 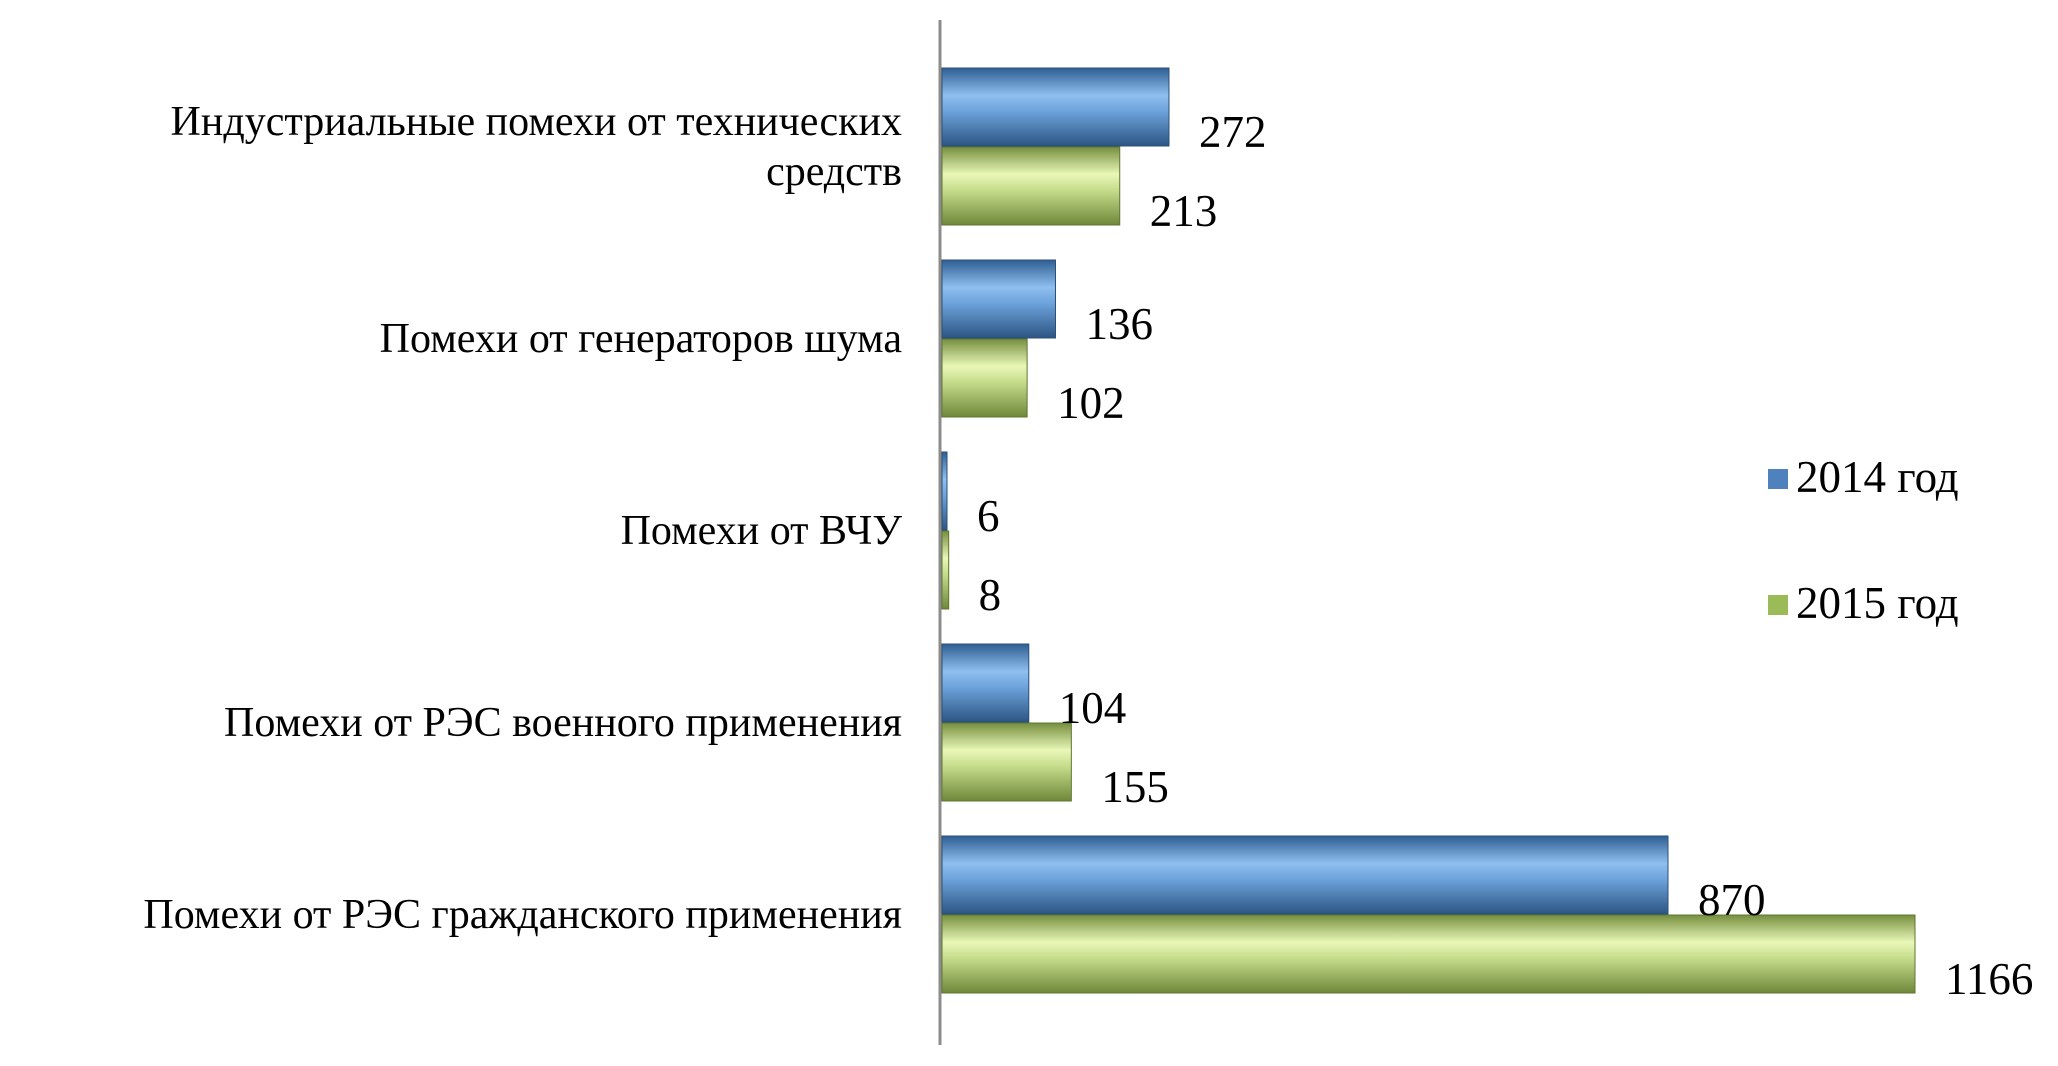 I want to click on data-label: 104, so click(x=1093, y=708).